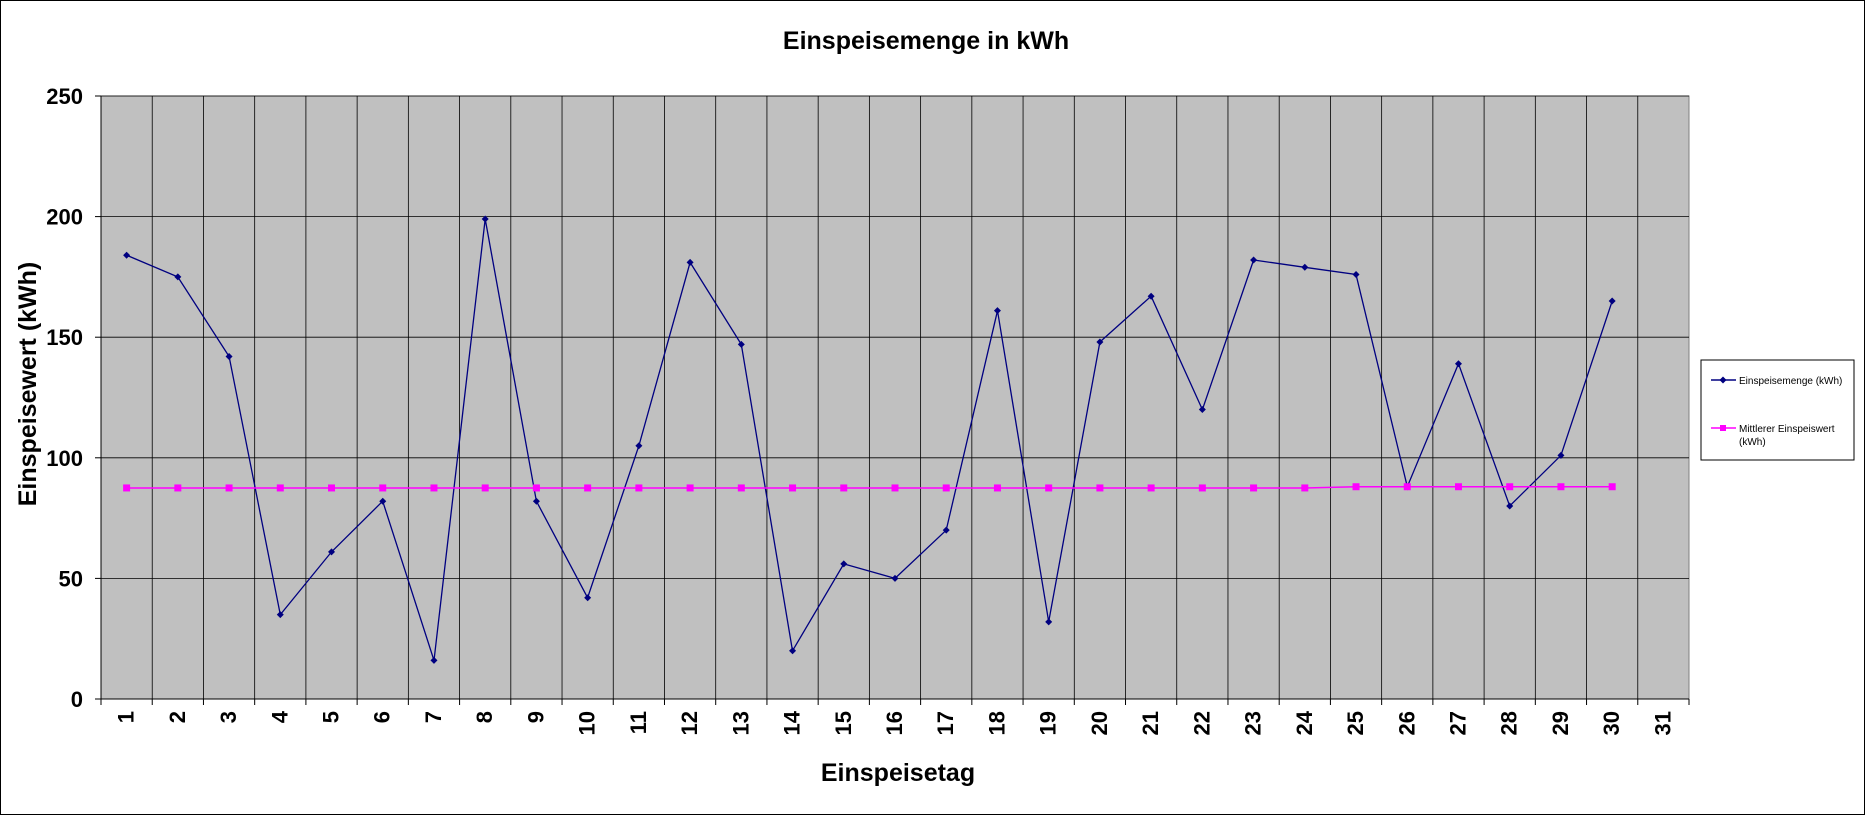  I want to click on x-tick-label: 11, so click(638, 722).